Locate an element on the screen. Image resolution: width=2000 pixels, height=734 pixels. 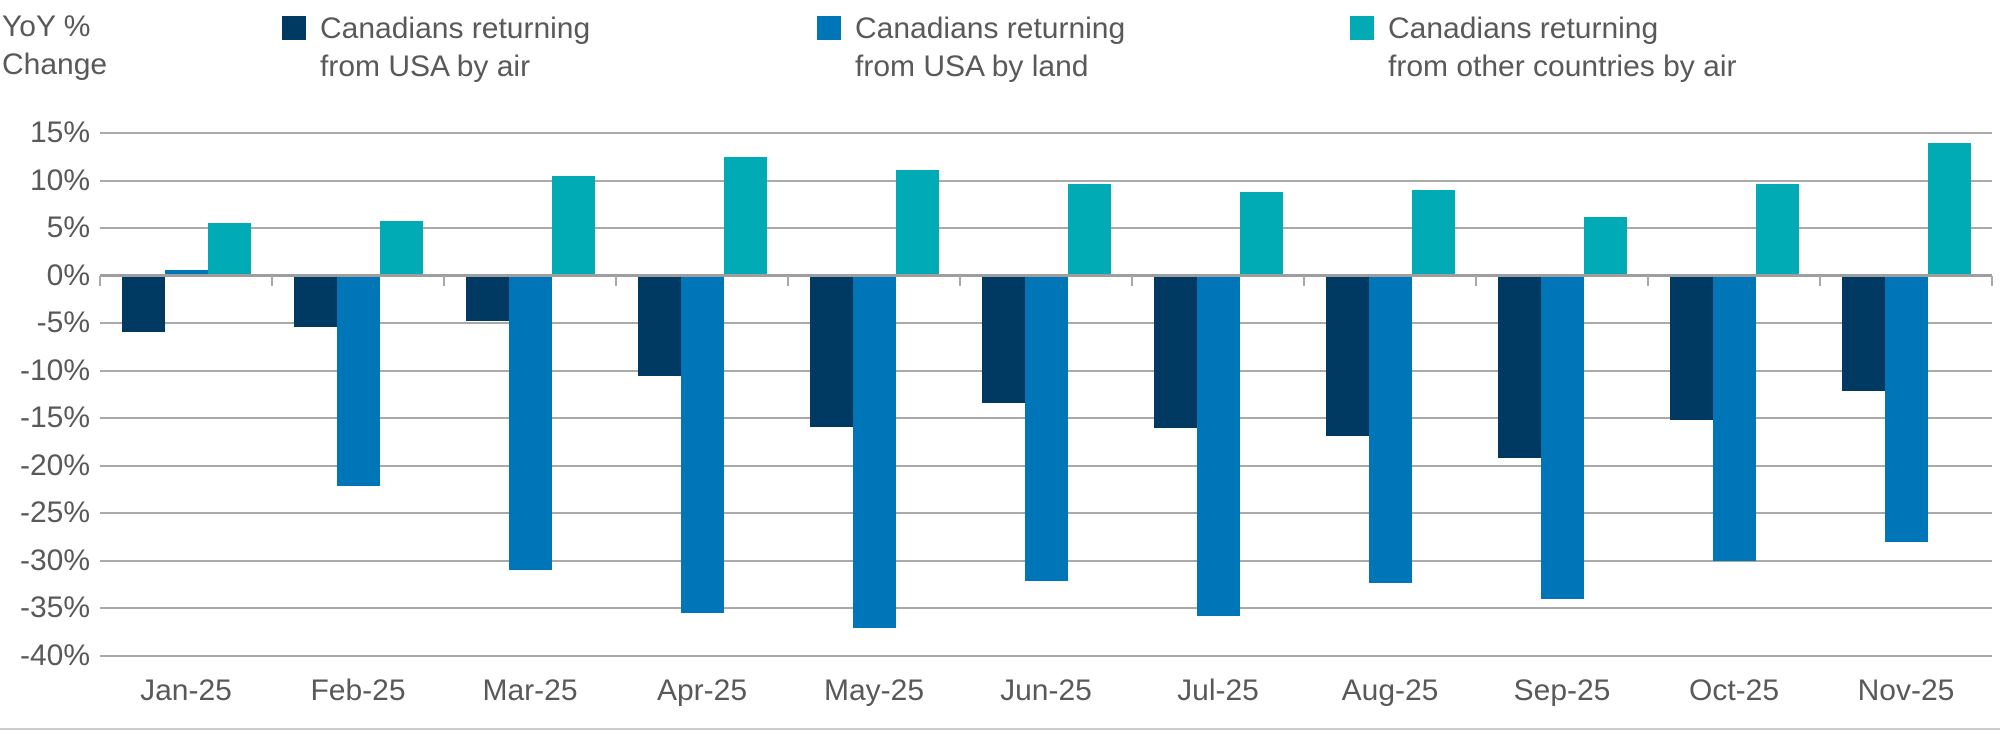
legend-label-line: from USA by air is located at coordinates (425, 66).